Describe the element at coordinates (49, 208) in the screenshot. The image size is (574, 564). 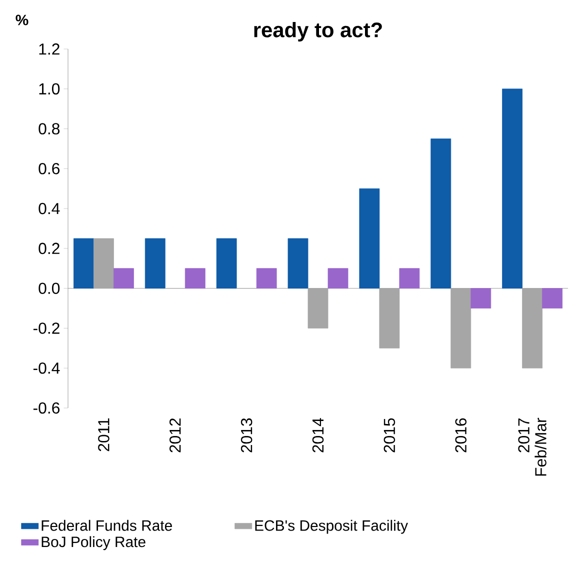
I see `y-tick-label: 0.4` at that location.